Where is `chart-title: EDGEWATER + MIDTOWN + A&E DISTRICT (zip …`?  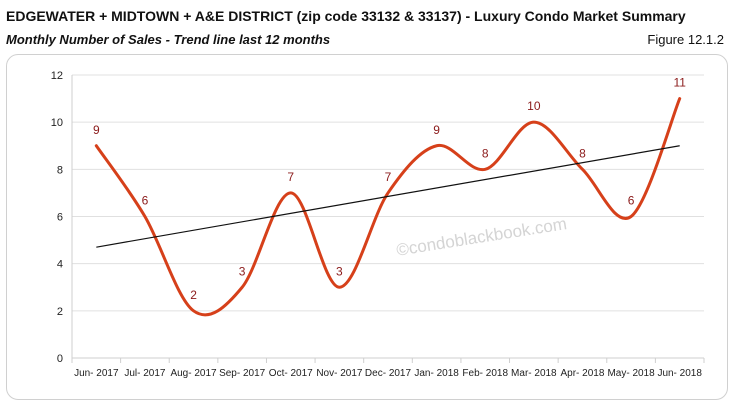 chart-title: EDGEWATER + MIDTOWN + A&E DISTRICT (zip … is located at coordinates (346, 16).